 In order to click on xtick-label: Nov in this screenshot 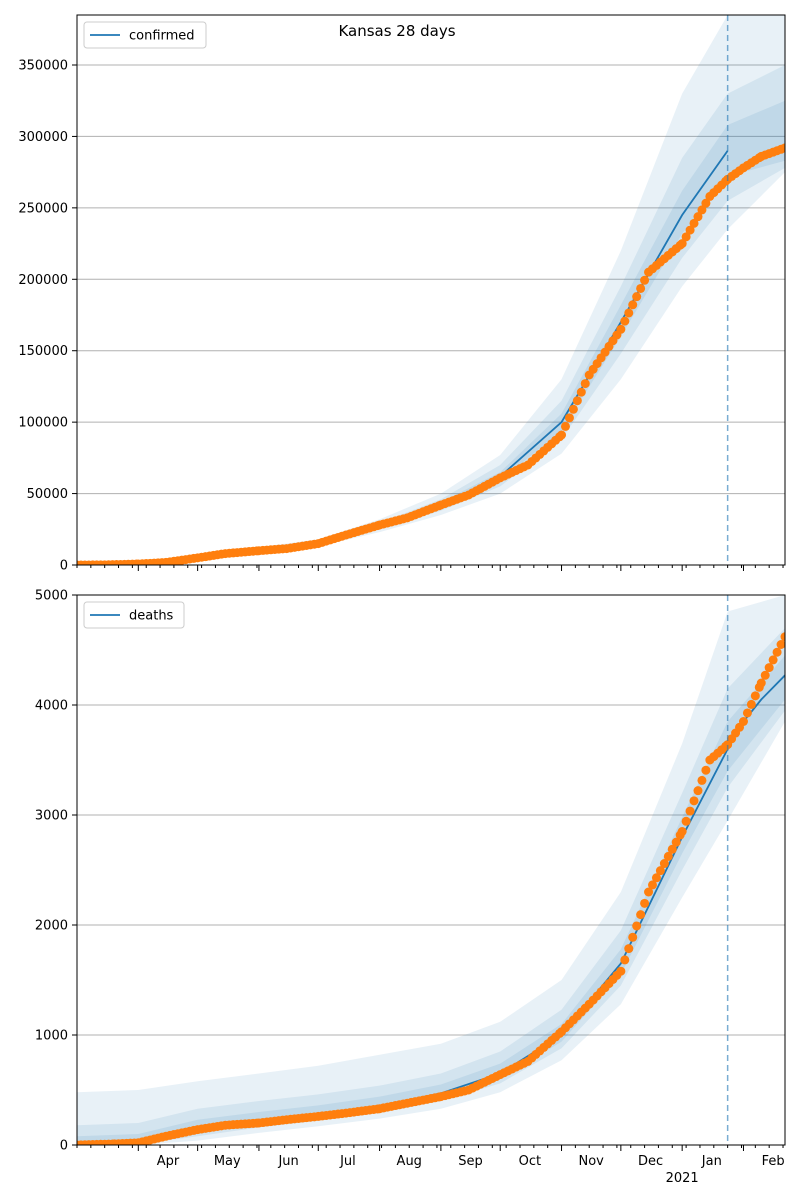, I will do `click(592, 1161)`.